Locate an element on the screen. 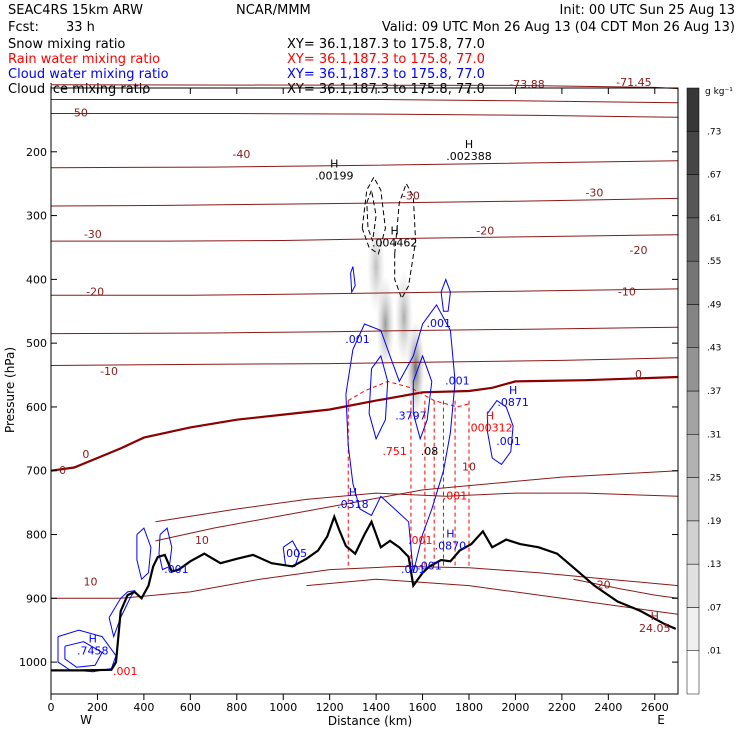  y-tick-label: 700 is located at coordinates (36, 471).